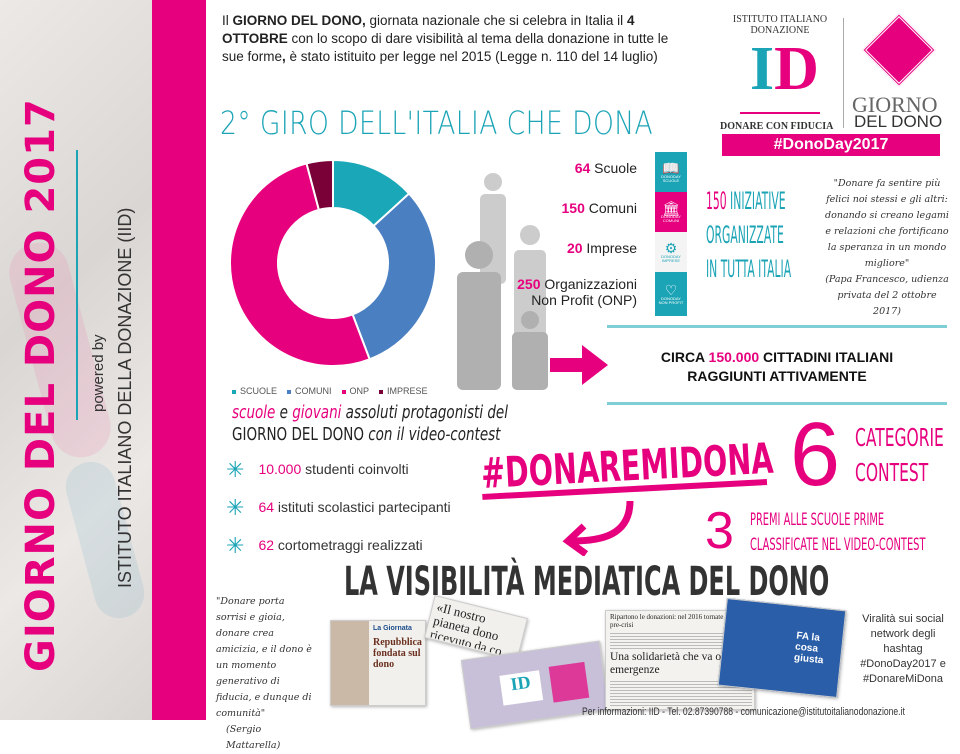 The width and height of the screenshot is (960, 754). I want to click on watermark, so click(105, 540).